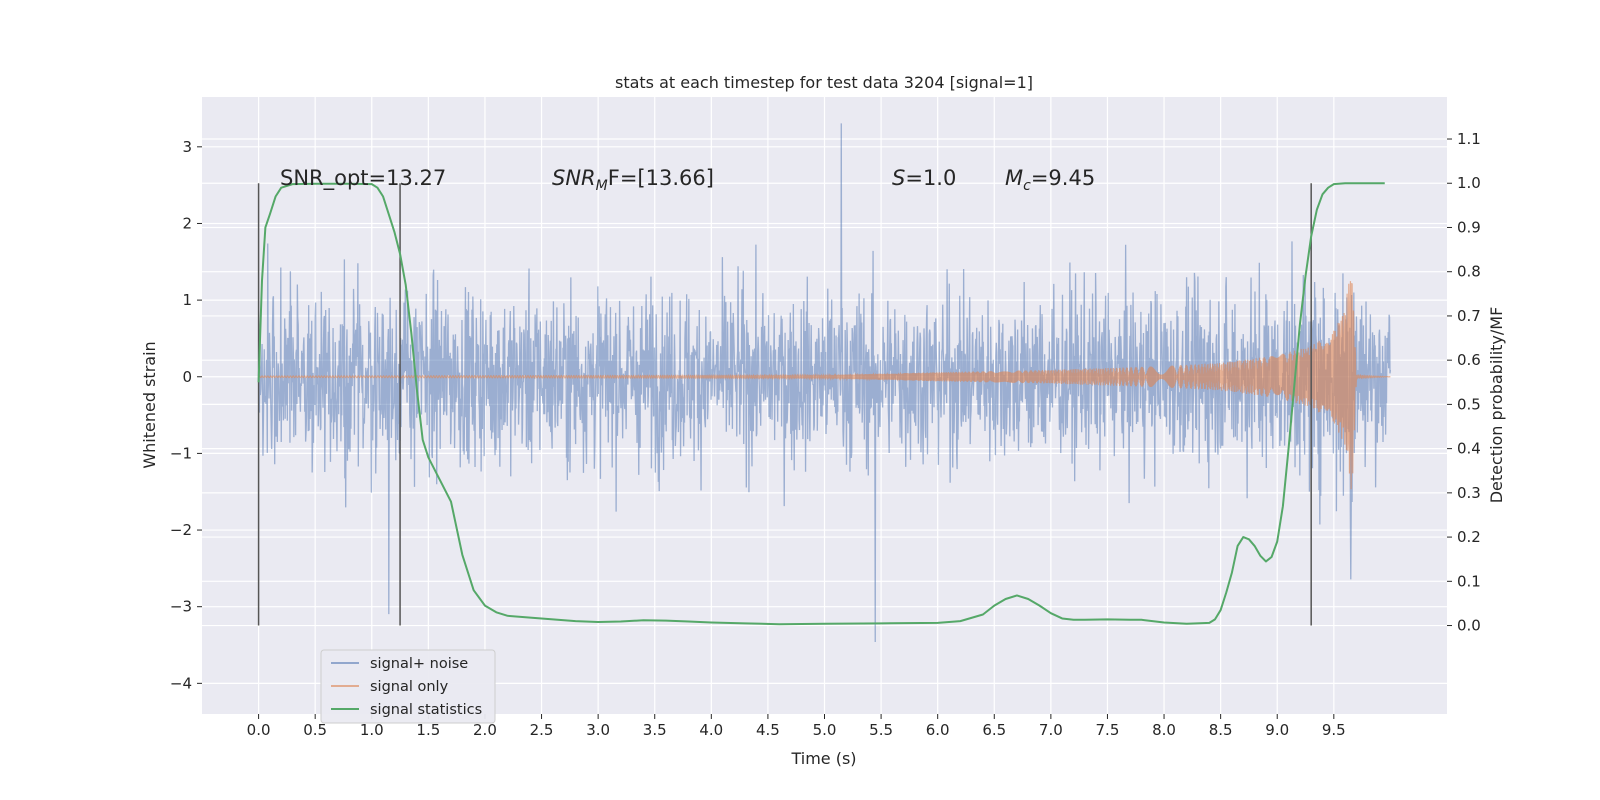 This screenshot has width=1600, height=800. I want to click on x-tick-label: 4.5, so click(768, 730).